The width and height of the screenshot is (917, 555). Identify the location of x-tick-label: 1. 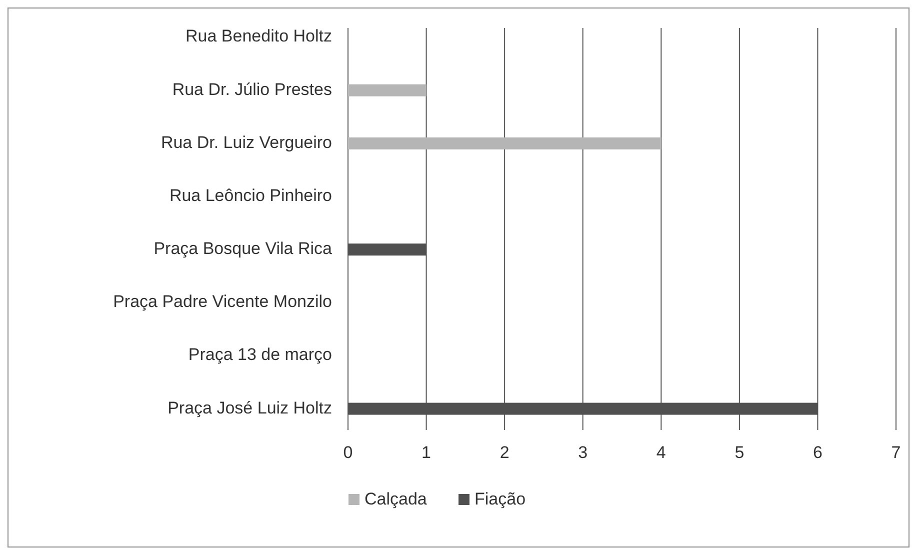
(427, 452).